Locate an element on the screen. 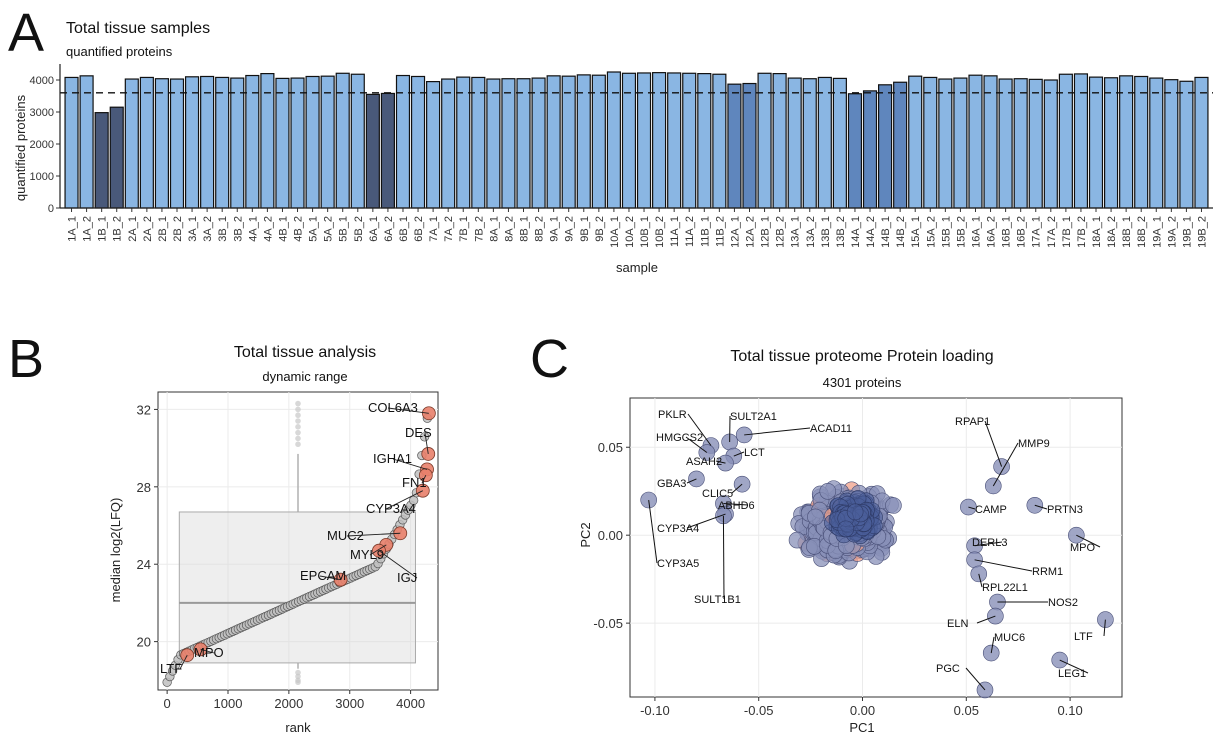 The height and width of the screenshot is (740, 1221). chart-a-ylabel: quantified proteins is located at coordinates (20, 147).